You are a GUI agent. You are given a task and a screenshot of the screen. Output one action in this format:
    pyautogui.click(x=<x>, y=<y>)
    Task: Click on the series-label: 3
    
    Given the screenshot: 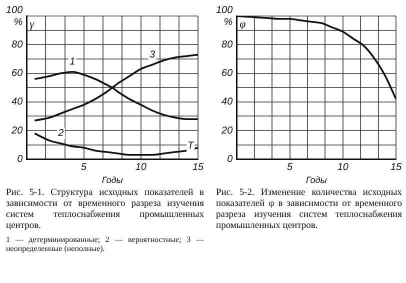 What is the action you would take?
    pyautogui.click(x=153, y=54)
    